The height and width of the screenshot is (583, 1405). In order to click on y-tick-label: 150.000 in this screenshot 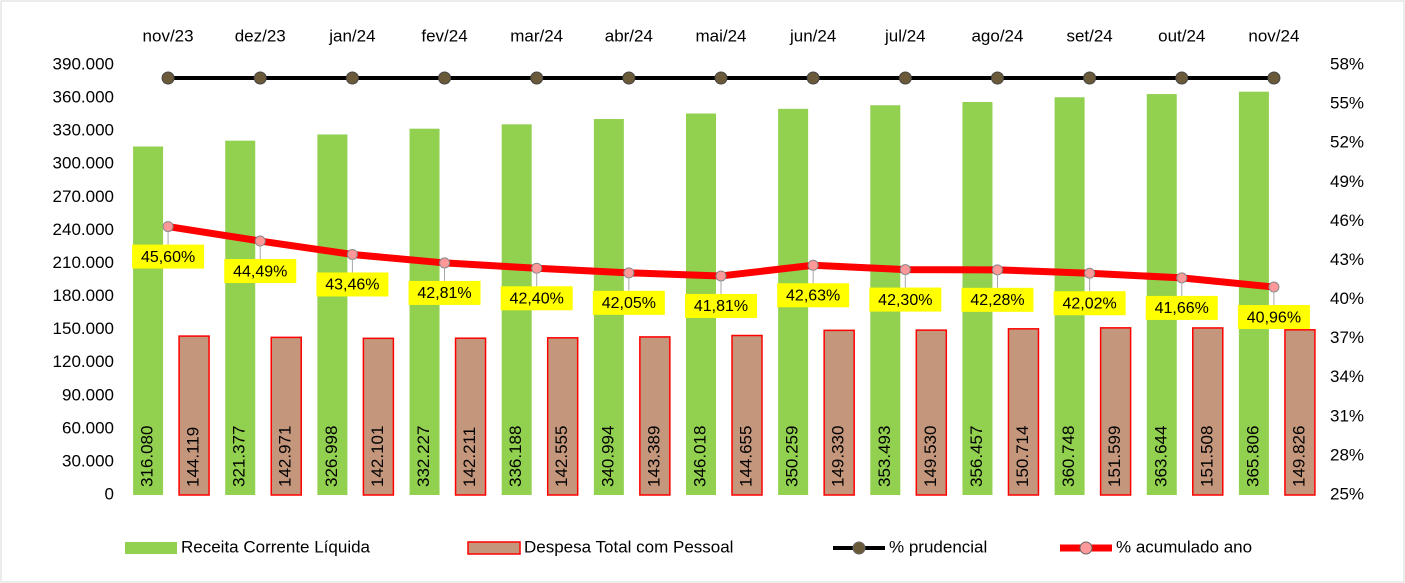, I will do `click(83, 328)`.